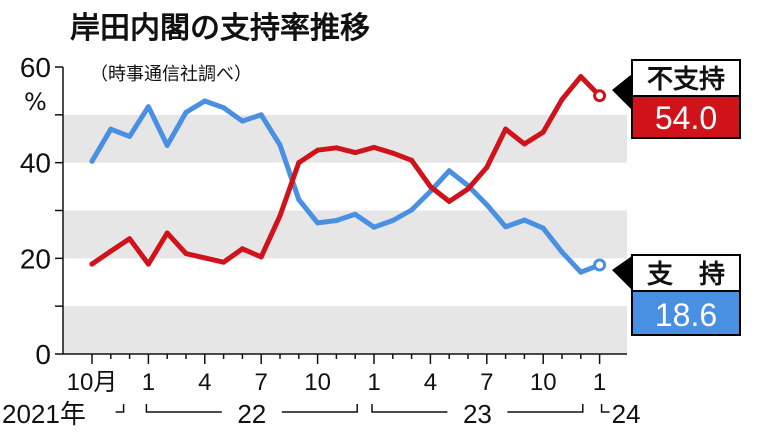  I want to click on year-label: 23, so click(477, 414).